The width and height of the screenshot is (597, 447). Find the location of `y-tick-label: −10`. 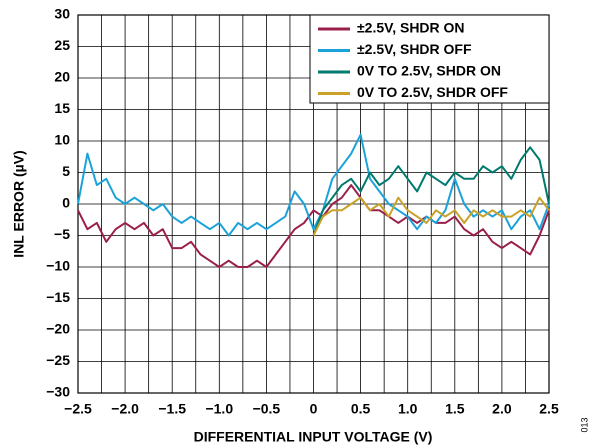

y-tick-label: −10 is located at coordinates (58, 266).